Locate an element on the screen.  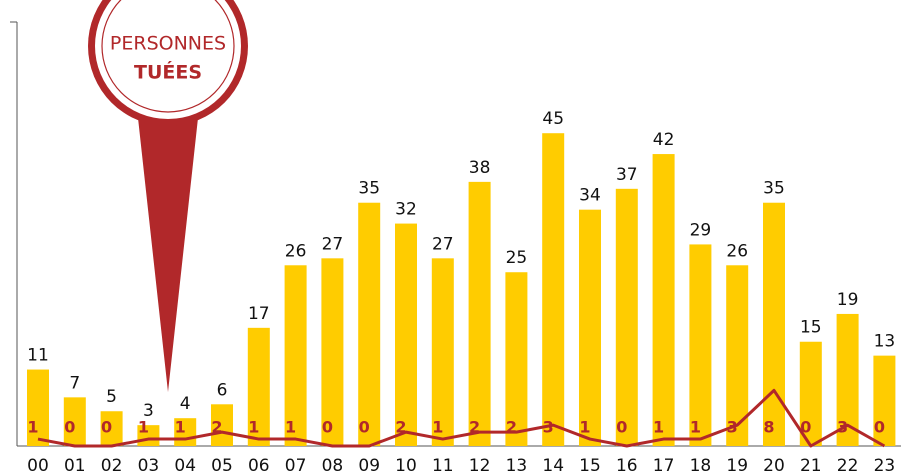
x-tick-label: 16 is located at coordinates (627, 466).